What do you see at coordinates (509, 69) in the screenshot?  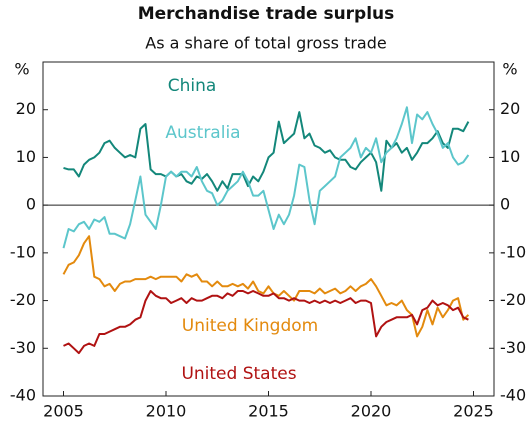 I see `y2-axis-label: %` at bounding box center [509, 69].